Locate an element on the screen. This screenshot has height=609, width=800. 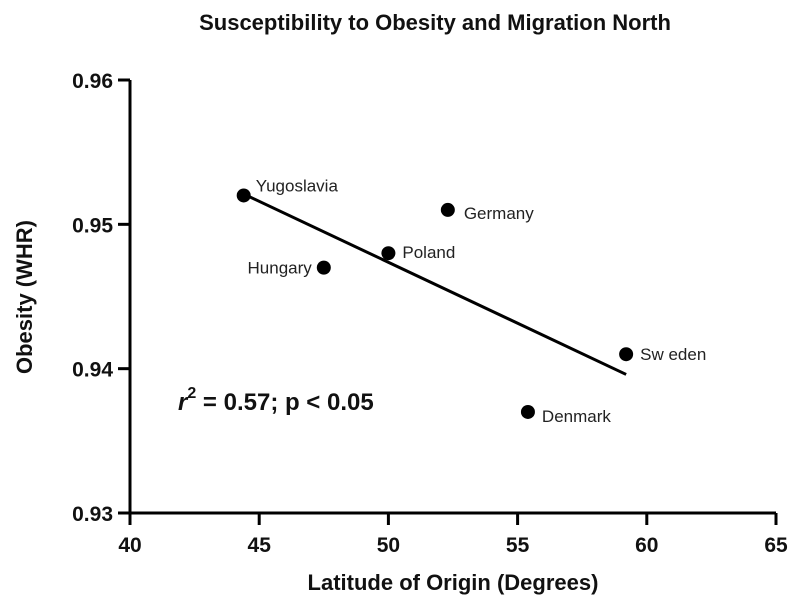
y-tick-label: 0.93 is located at coordinates (92, 514).